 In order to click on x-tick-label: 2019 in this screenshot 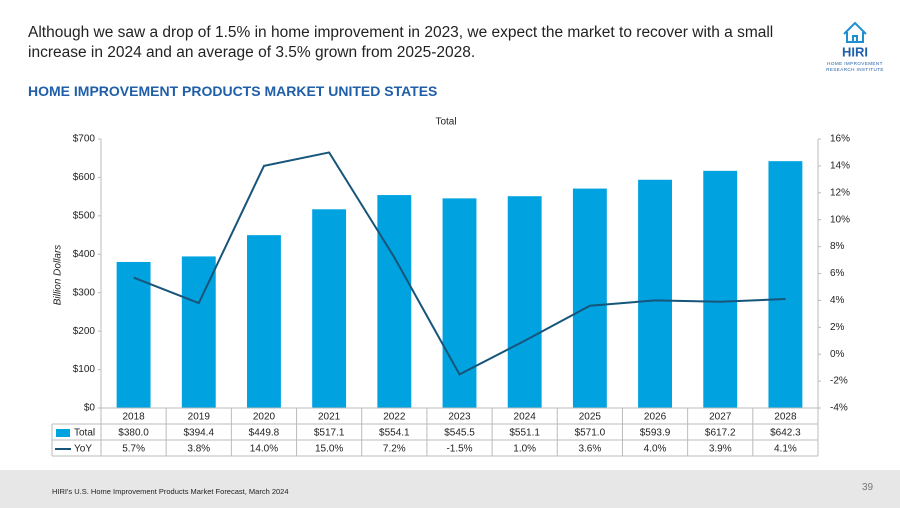, I will do `click(199, 417)`.